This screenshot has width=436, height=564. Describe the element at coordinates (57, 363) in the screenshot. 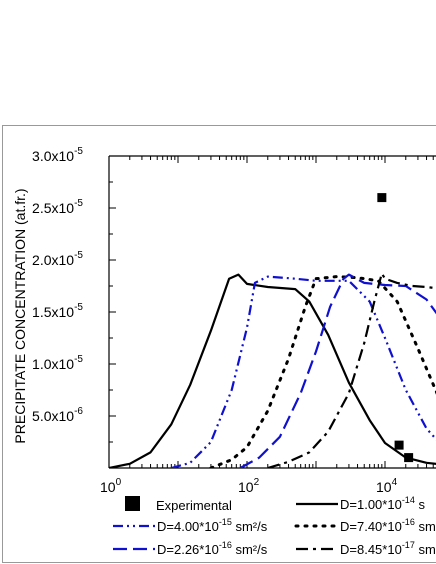

I see `y-tick-label: 1.0x10⁻⁵` at that location.